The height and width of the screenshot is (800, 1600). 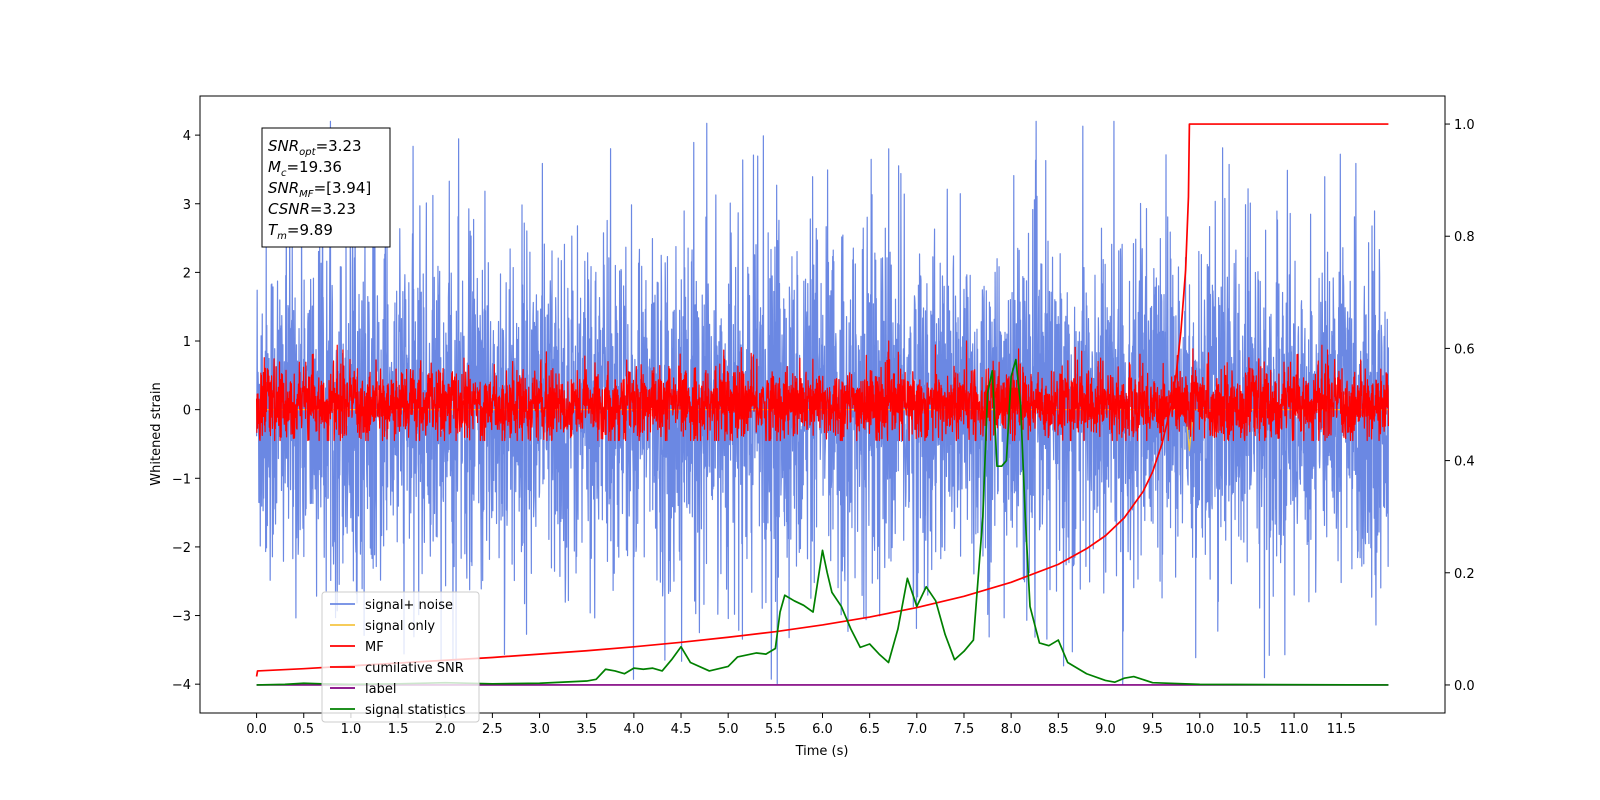 What do you see at coordinates (156, 433) in the screenshot?
I see `y-axis-label: Whitened strain` at bounding box center [156, 433].